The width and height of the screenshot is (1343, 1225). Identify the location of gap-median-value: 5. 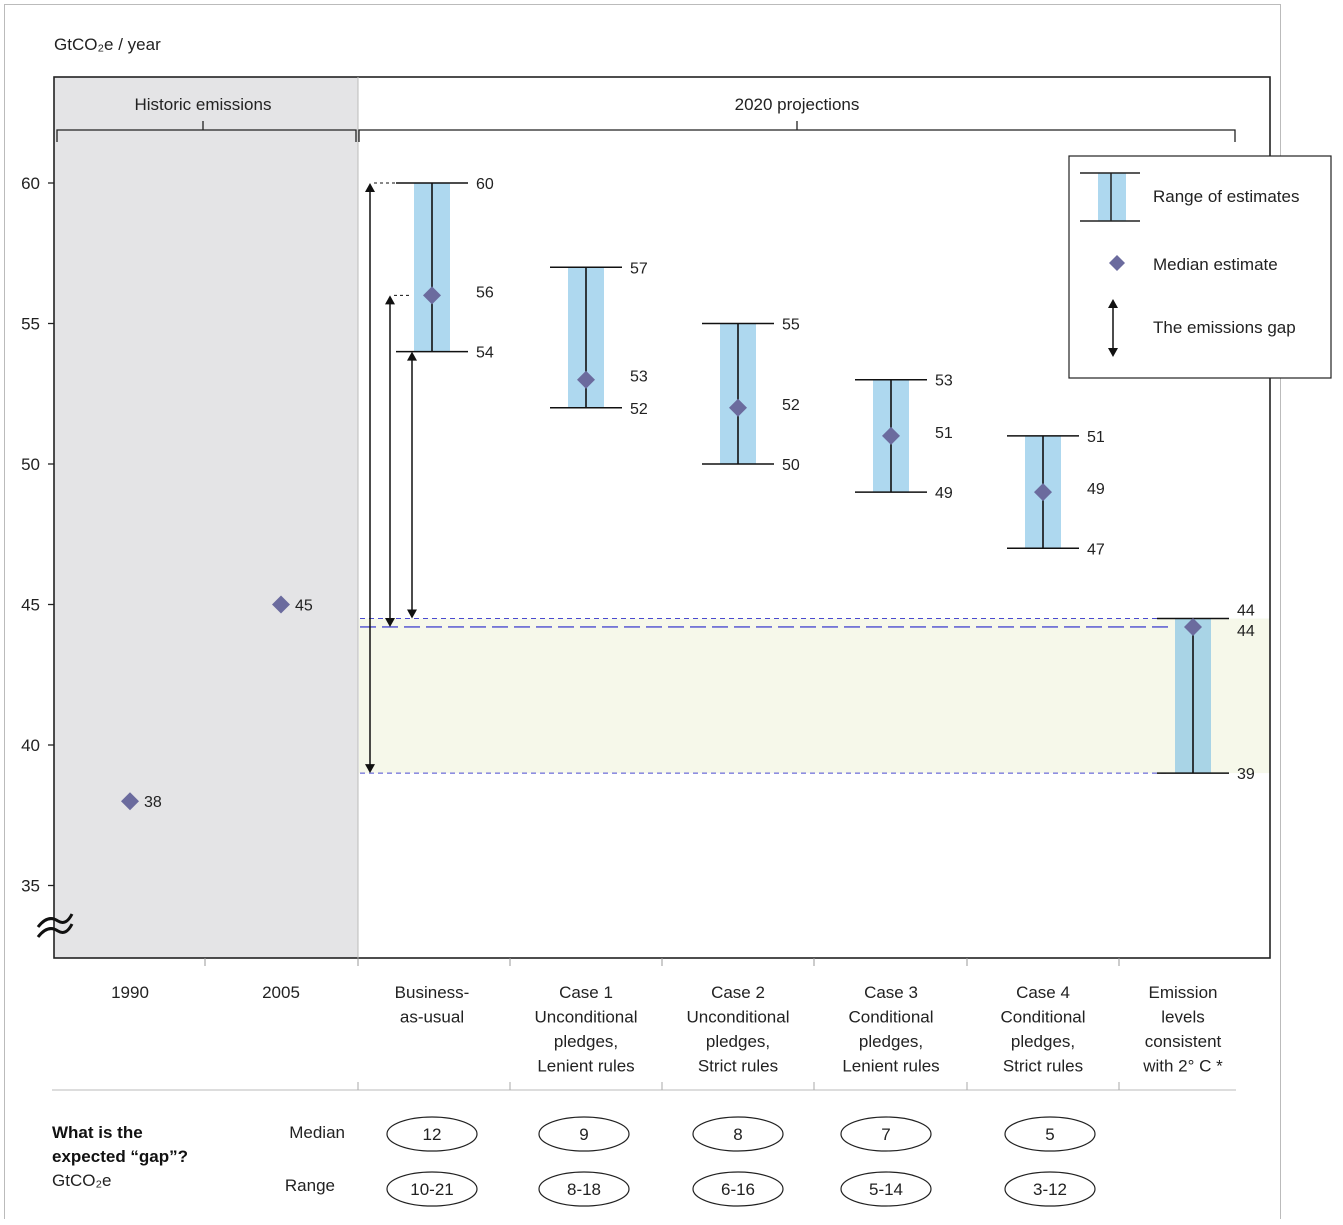
(1049, 1134).